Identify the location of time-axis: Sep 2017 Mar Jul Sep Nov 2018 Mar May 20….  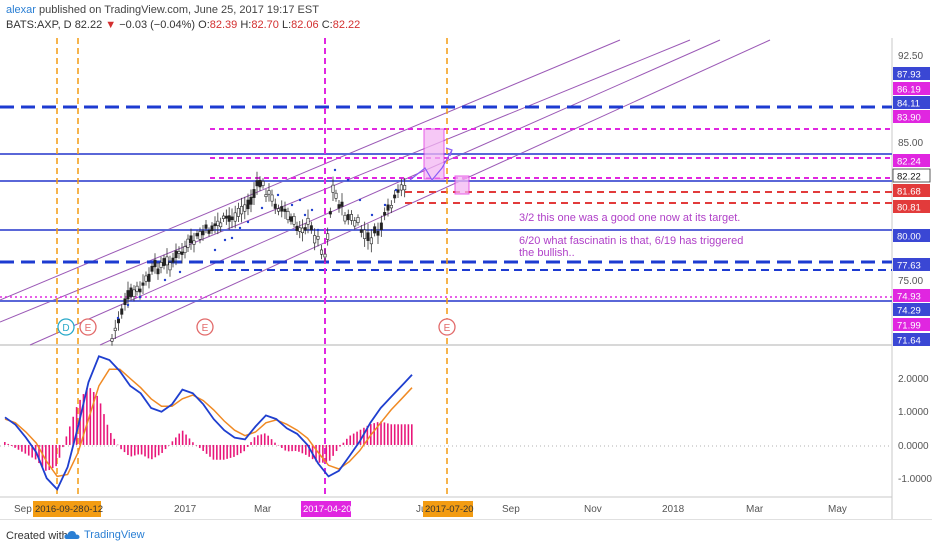
(430, 509).